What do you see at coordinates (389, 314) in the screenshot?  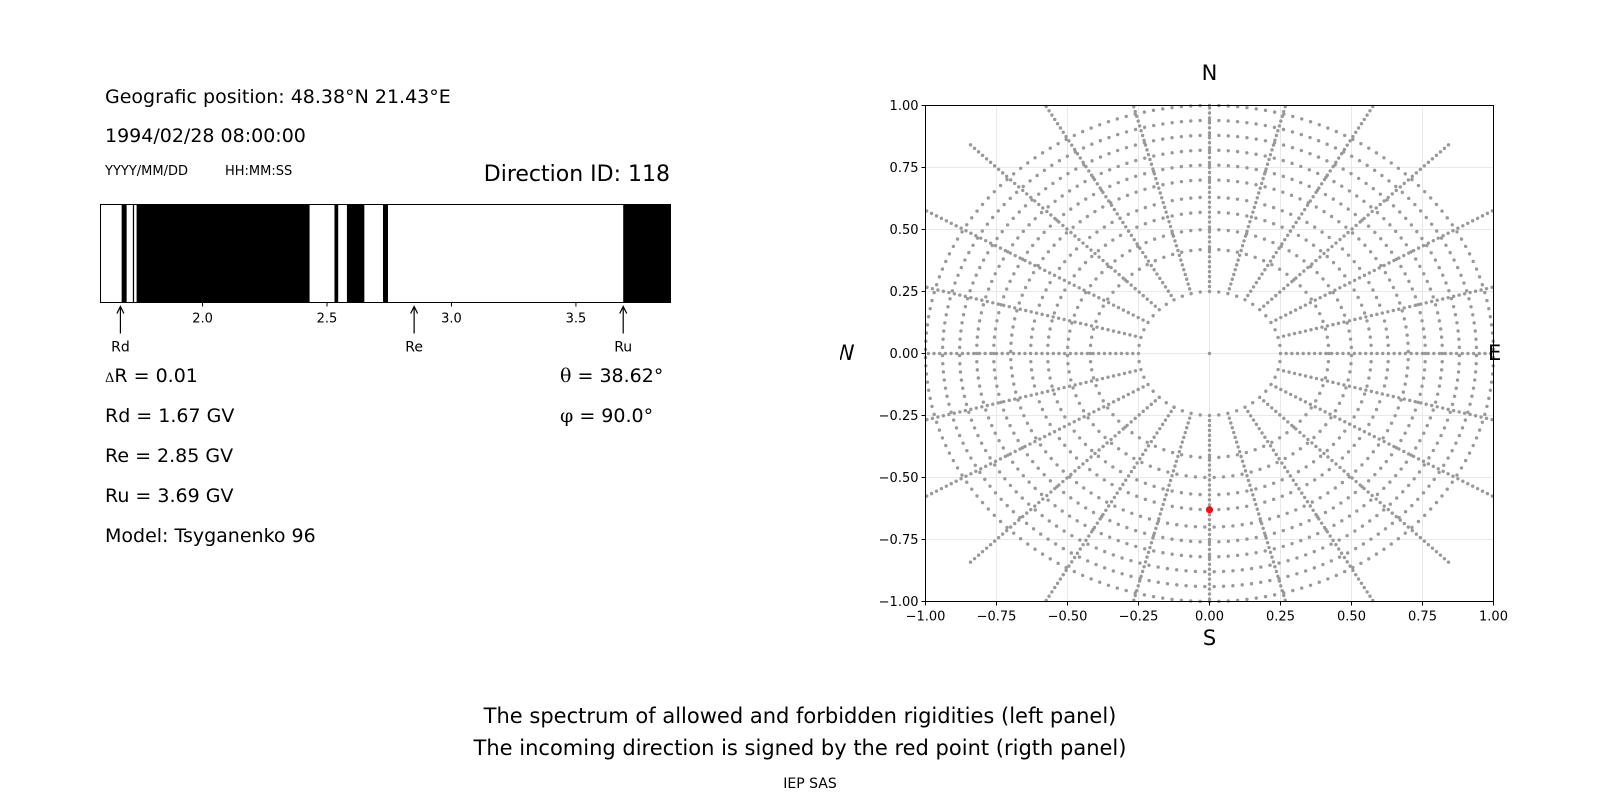 I see `spectrum-ticks: 2.0 2.5 3.0 3.5` at bounding box center [389, 314].